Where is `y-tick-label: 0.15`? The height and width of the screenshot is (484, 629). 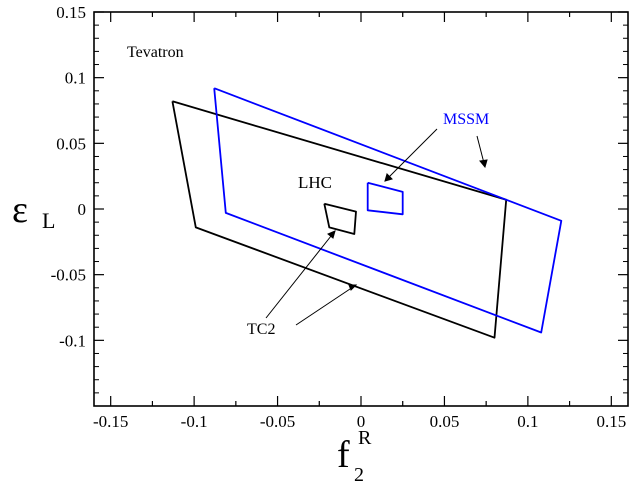
y-tick-label: 0.15 is located at coordinates (71, 12).